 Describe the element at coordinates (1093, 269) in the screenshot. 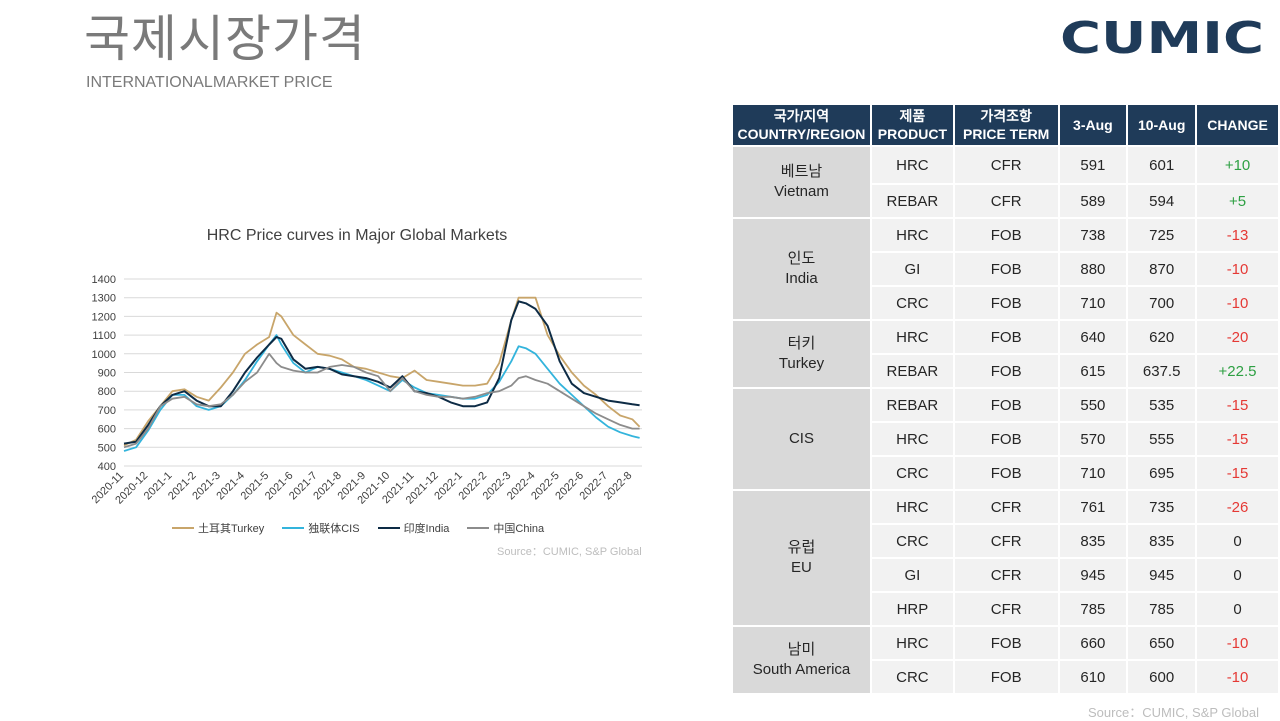

I see `price-aug3-cell: 880` at that location.